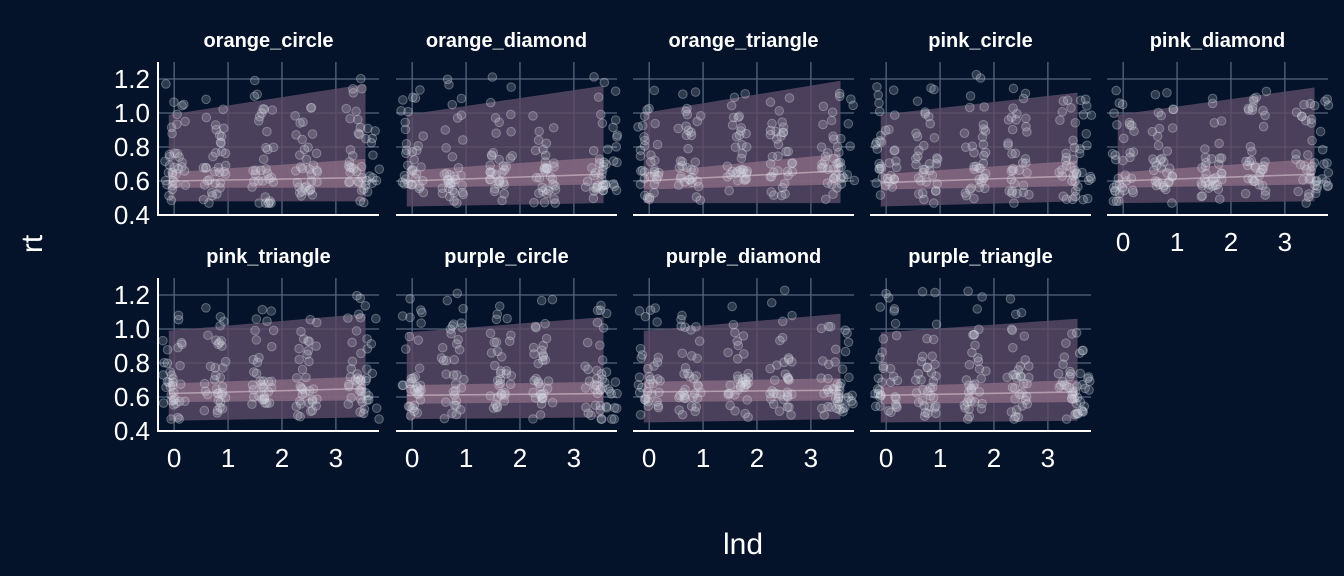 The image size is (1344, 576). What do you see at coordinates (282, 458) in the screenshot?
I see `x-tick-label: 2` at bounding box center [282, 458].